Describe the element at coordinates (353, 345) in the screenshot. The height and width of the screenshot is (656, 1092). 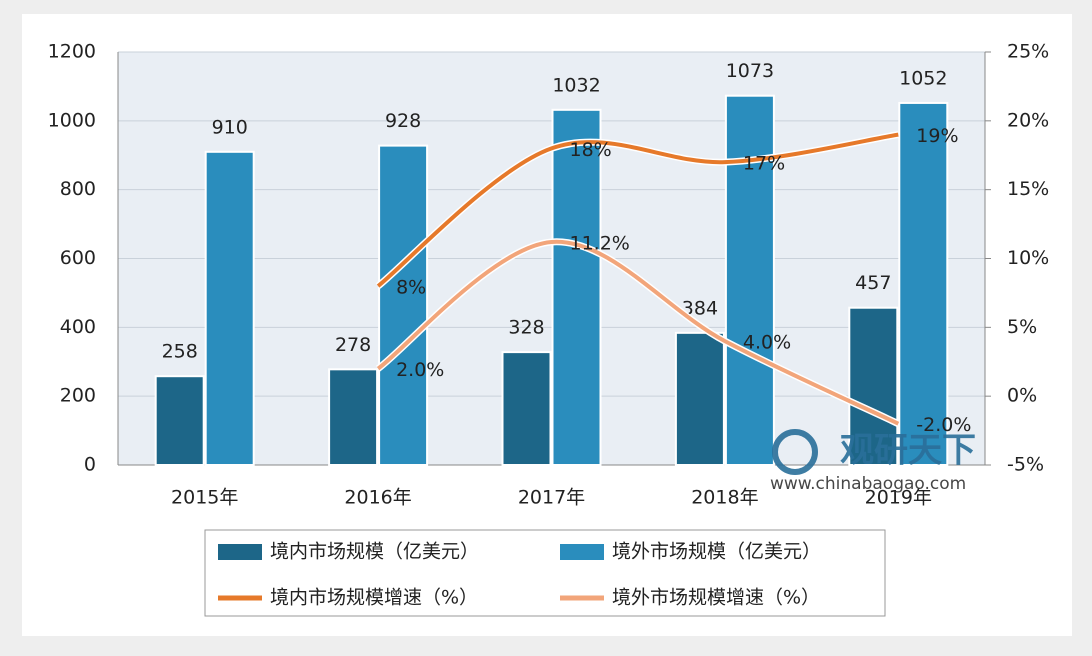
I see `bar-value-label: 278` at that location.